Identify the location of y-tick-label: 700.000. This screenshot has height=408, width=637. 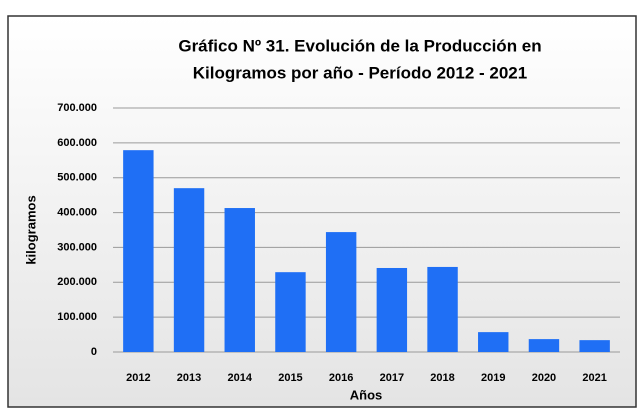
(77, 108).